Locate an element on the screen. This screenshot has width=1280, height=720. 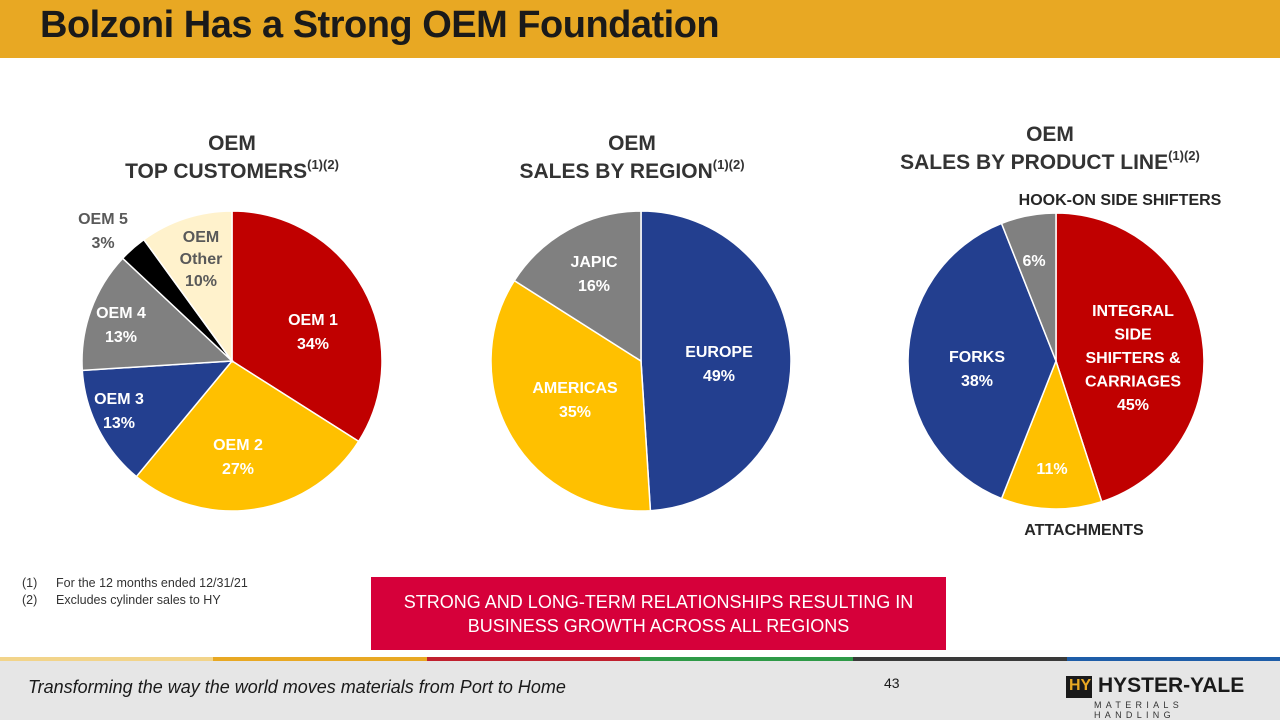
chart-title-sales-by-region: OEM SALES BY REGION(1)(2) is located at coordinates (632, 158).